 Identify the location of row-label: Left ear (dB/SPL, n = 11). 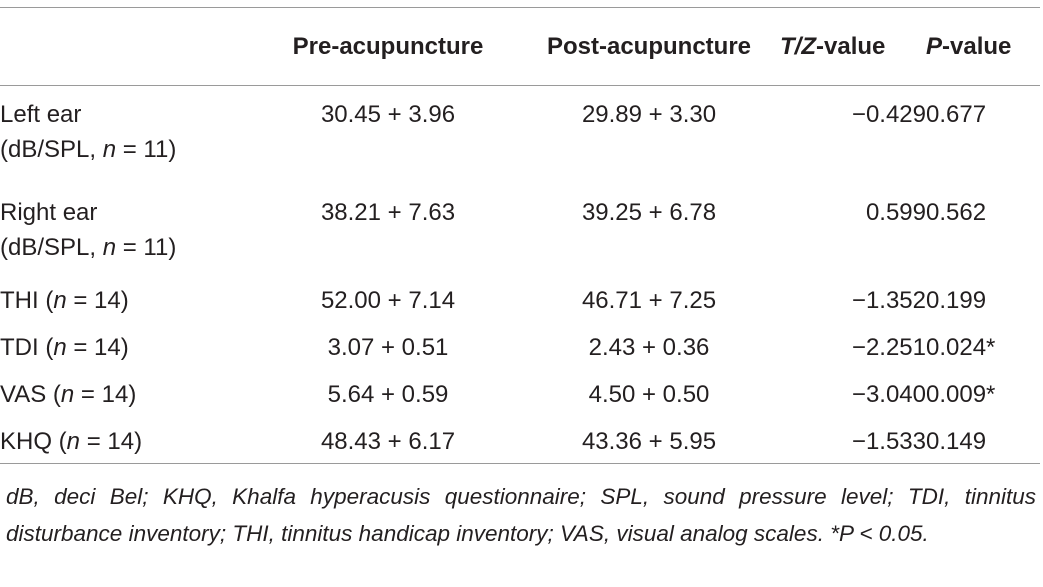
(129, 135).